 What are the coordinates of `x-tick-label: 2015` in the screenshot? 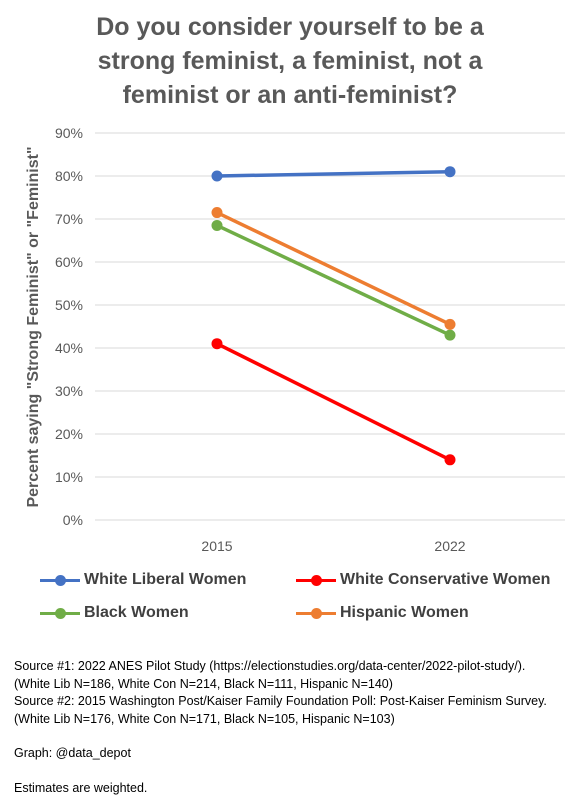 It's located at (216, 546).